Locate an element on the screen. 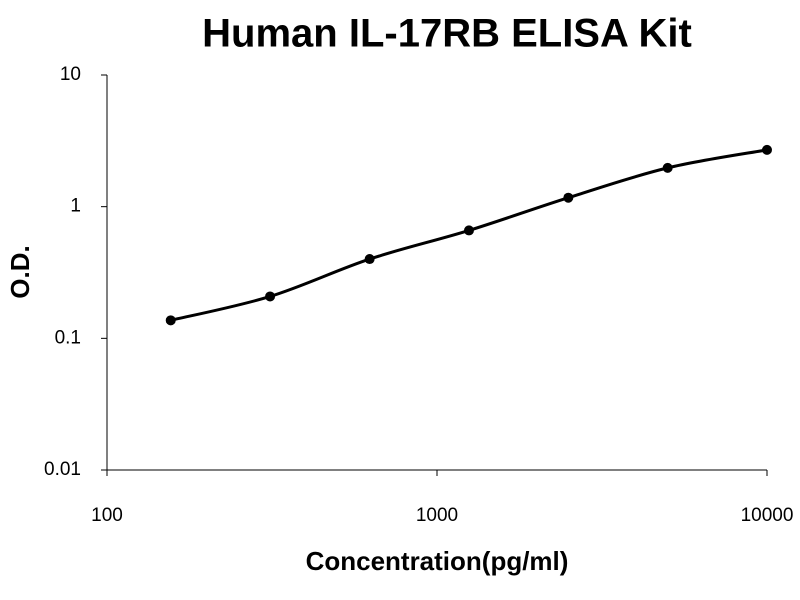 The width and height of the screenshot is (800, 600). x-axis-label: Concentration(pg/ml) is located at coordinates (437, 561).